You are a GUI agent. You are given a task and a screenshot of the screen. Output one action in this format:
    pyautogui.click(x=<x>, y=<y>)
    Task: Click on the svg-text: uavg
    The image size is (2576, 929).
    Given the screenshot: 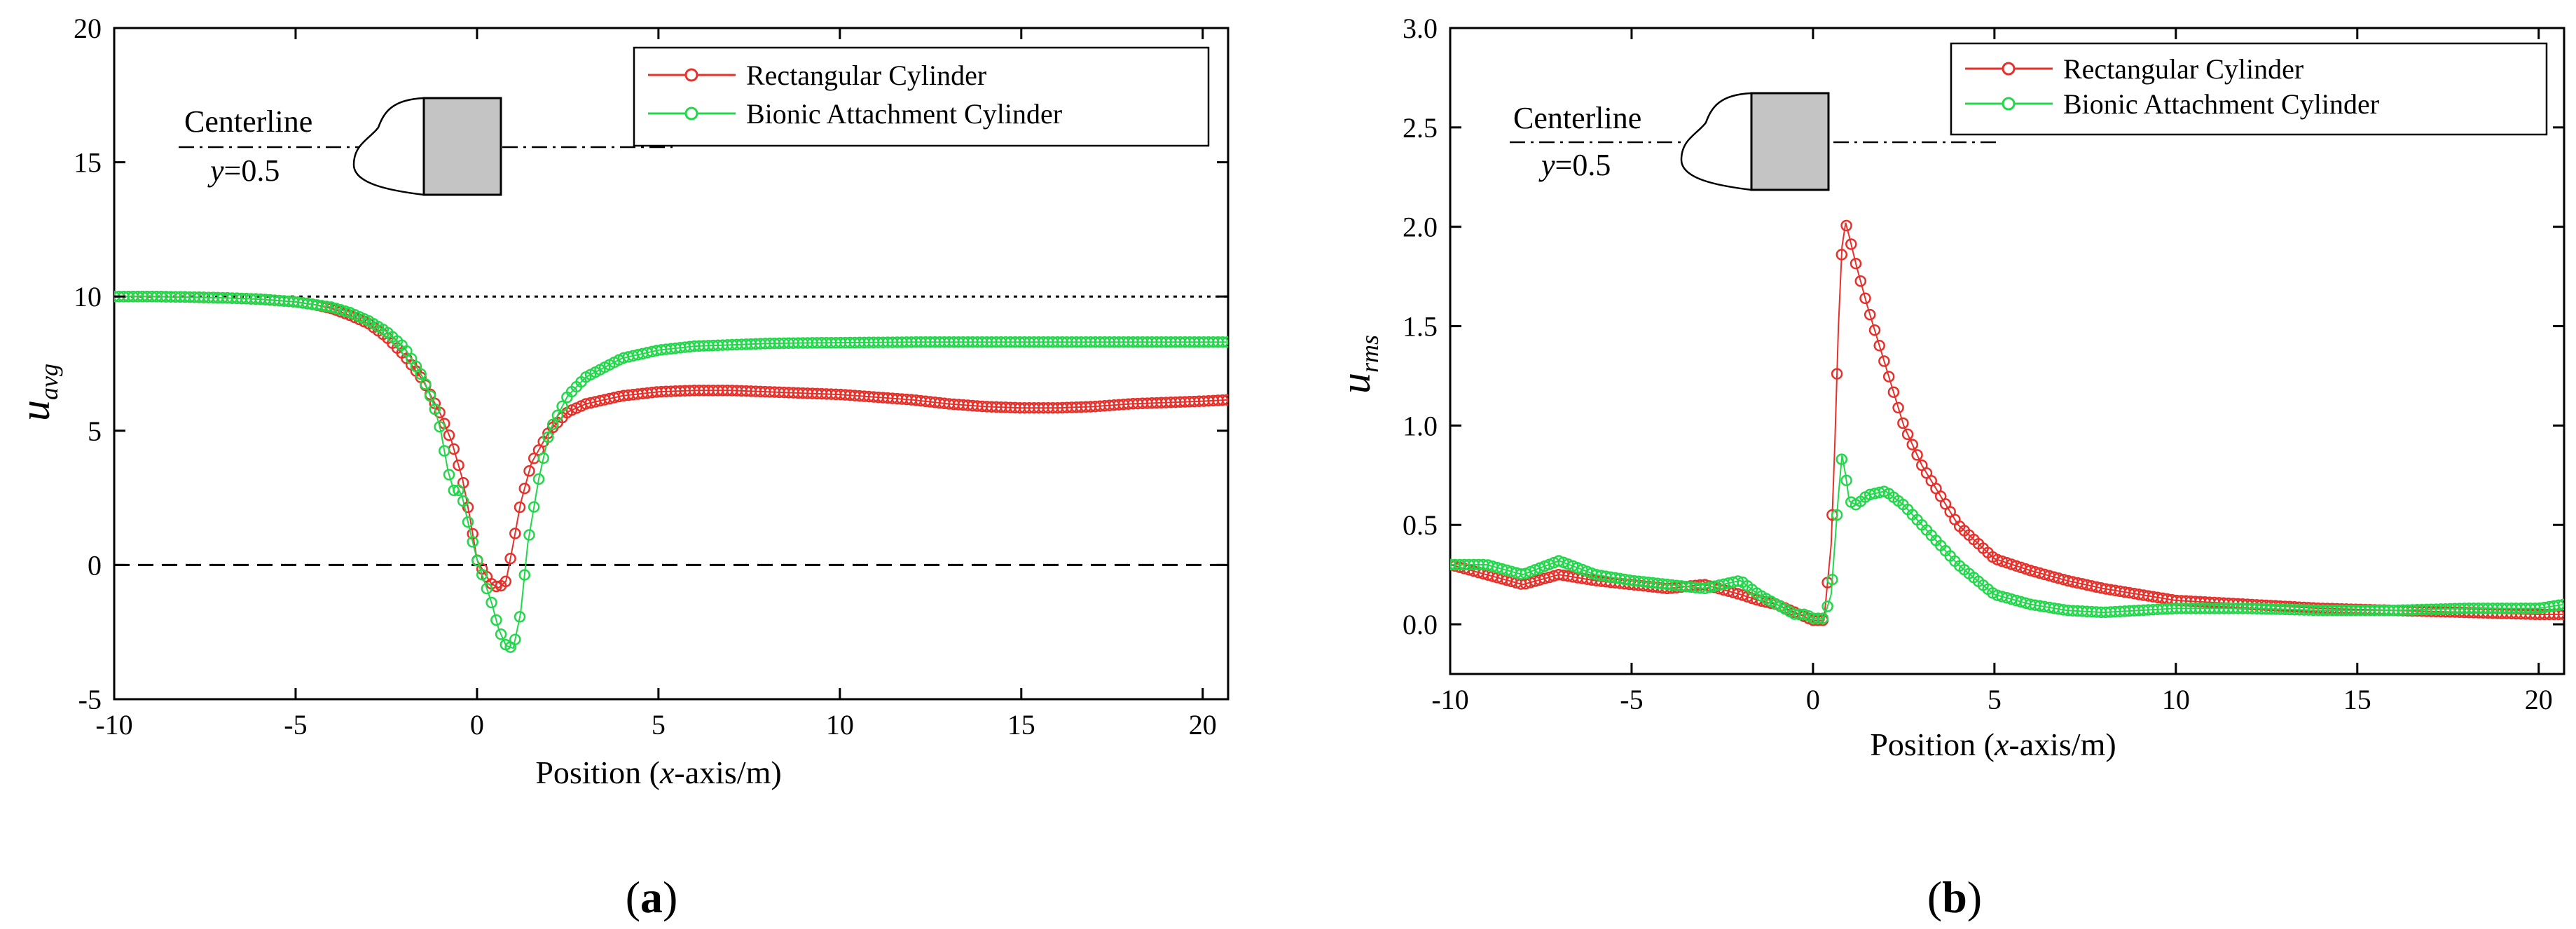 What is the action you would take?
    pyautogui.click(x=37, y=392)
    